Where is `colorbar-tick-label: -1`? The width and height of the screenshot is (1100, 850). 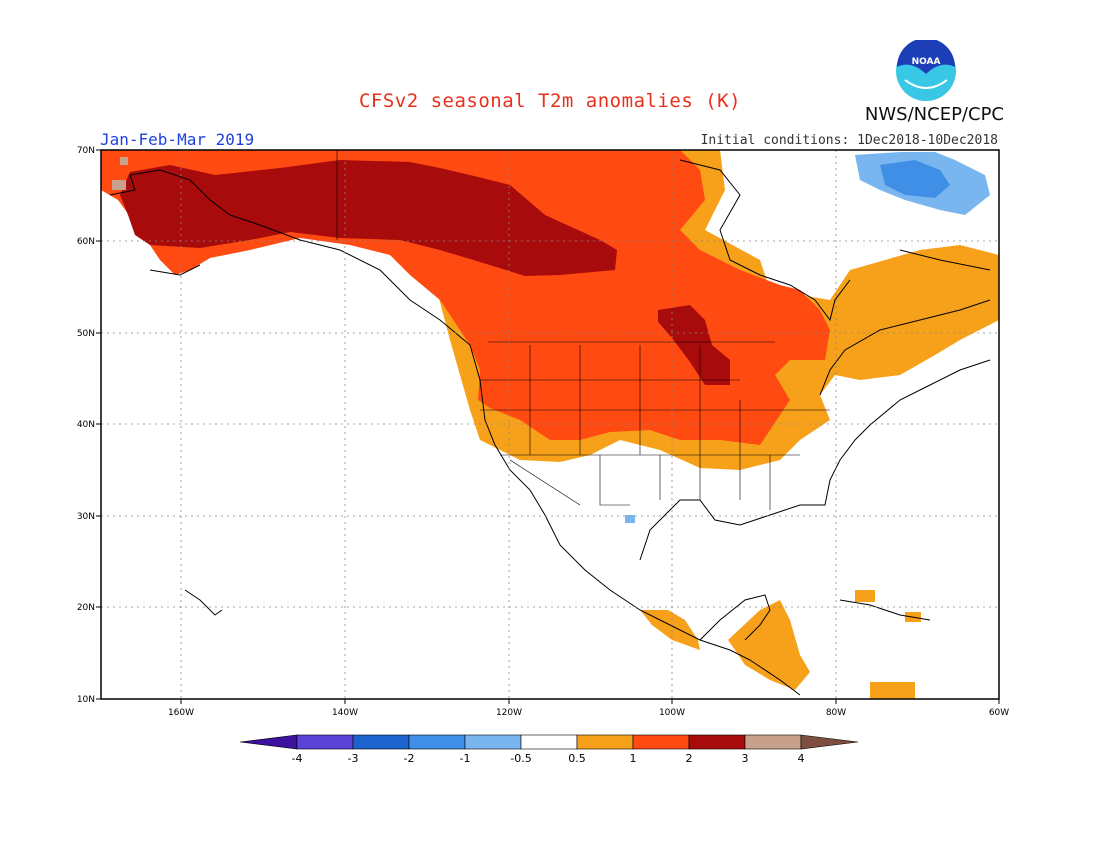 colorbar-tick-label: -1 is located at coordinates (465, 758).